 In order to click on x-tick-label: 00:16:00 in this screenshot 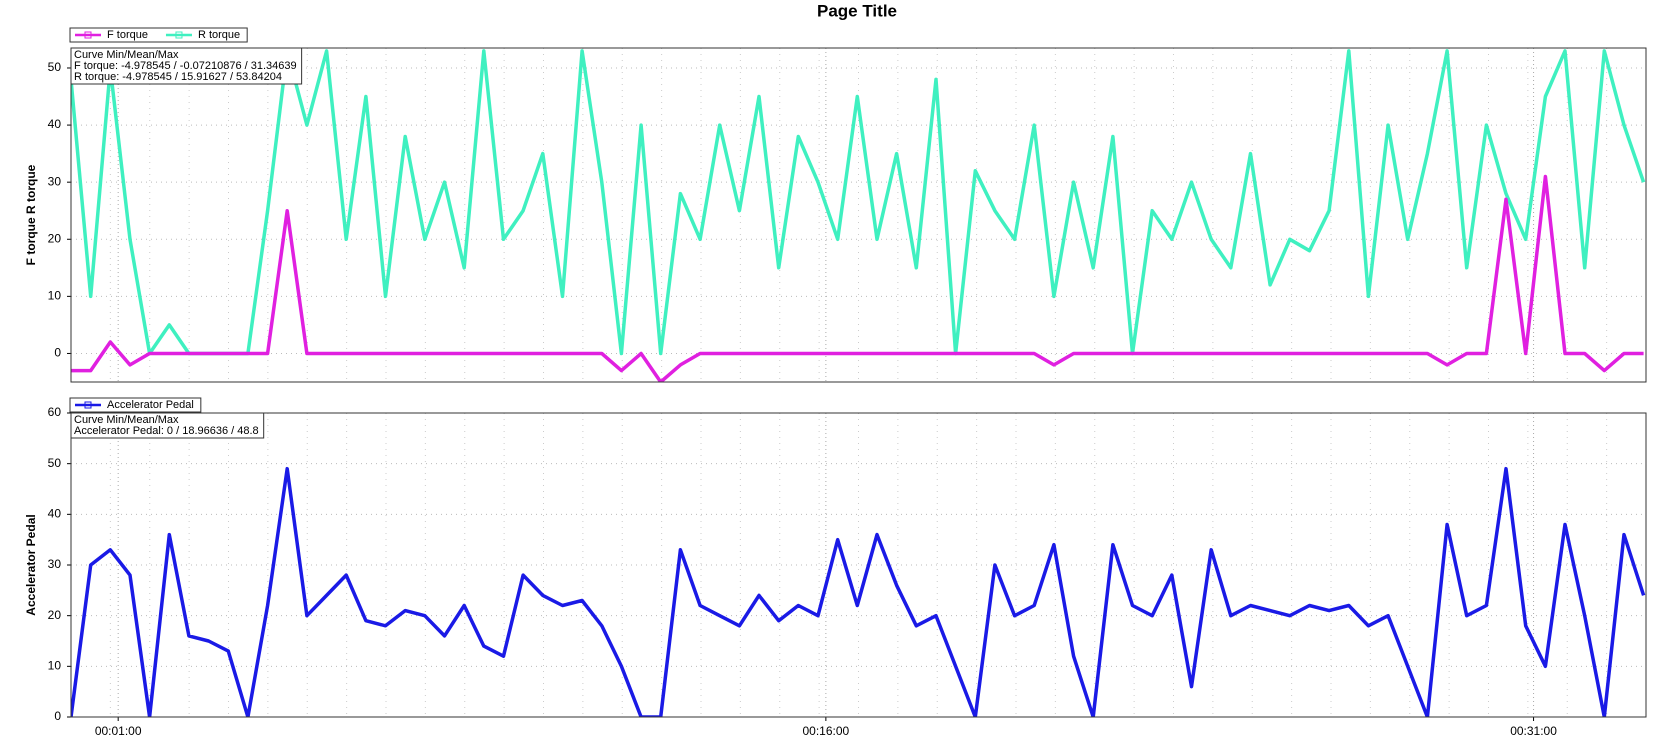, I will do `click(826, 731)`.